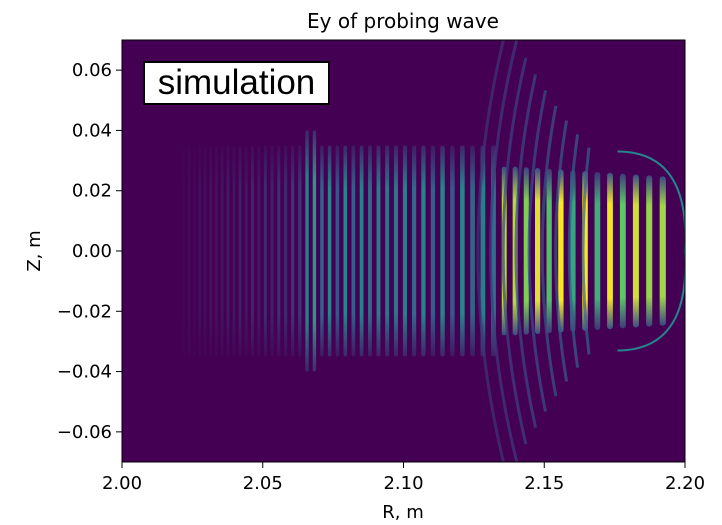 This screenshot has width=722, height=525. Describe the element at coordinates (84, 372) in the screenshot. I see `y-tick-label: −0.04` at that location.